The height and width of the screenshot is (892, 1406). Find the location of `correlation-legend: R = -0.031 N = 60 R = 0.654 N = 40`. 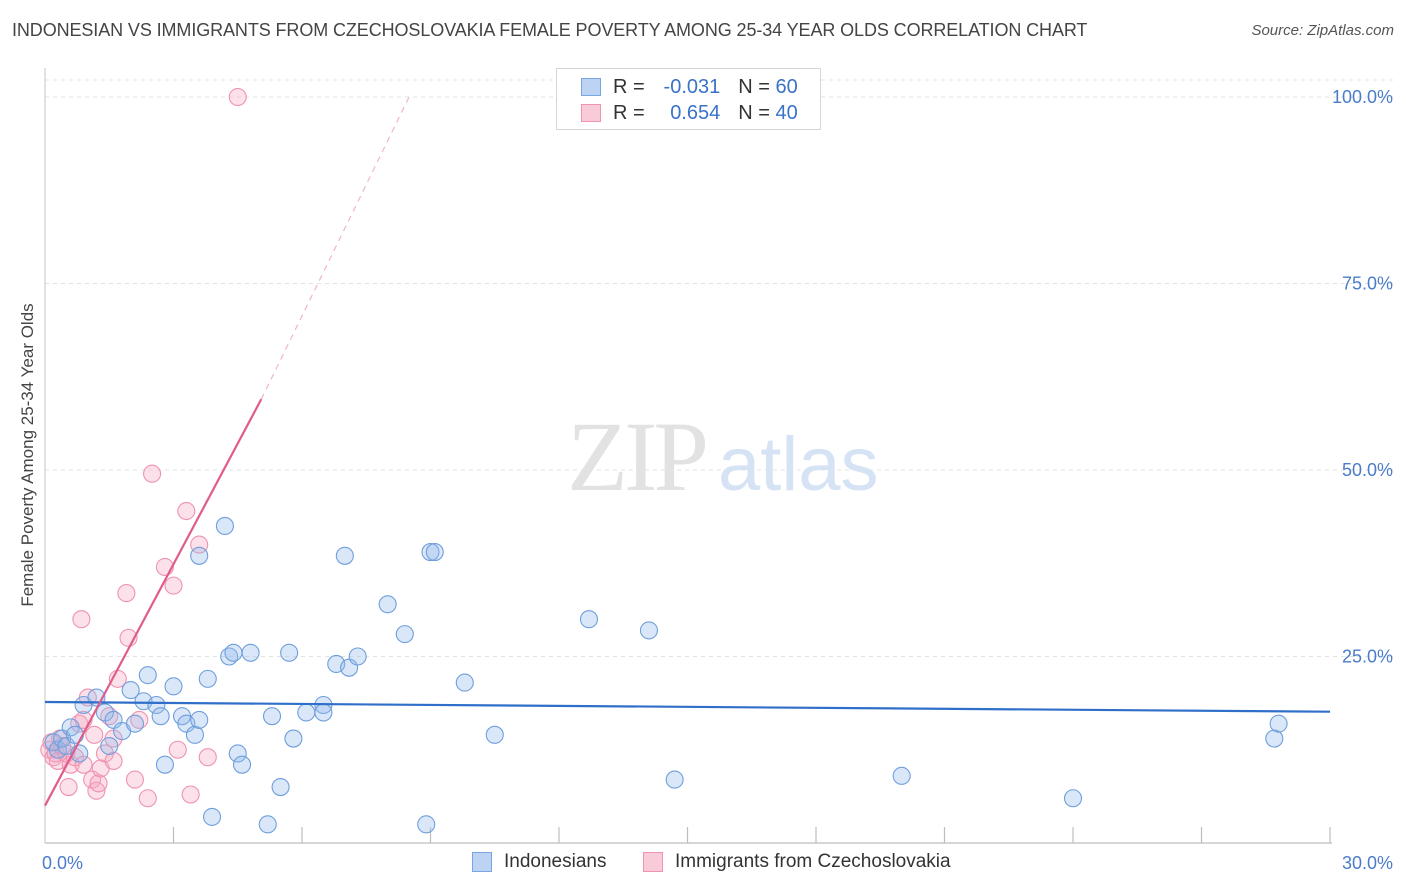

correlation-legend: R = -0.031 N = 60 R = 0.654 N = 40 is located at coordinates (688, 99).